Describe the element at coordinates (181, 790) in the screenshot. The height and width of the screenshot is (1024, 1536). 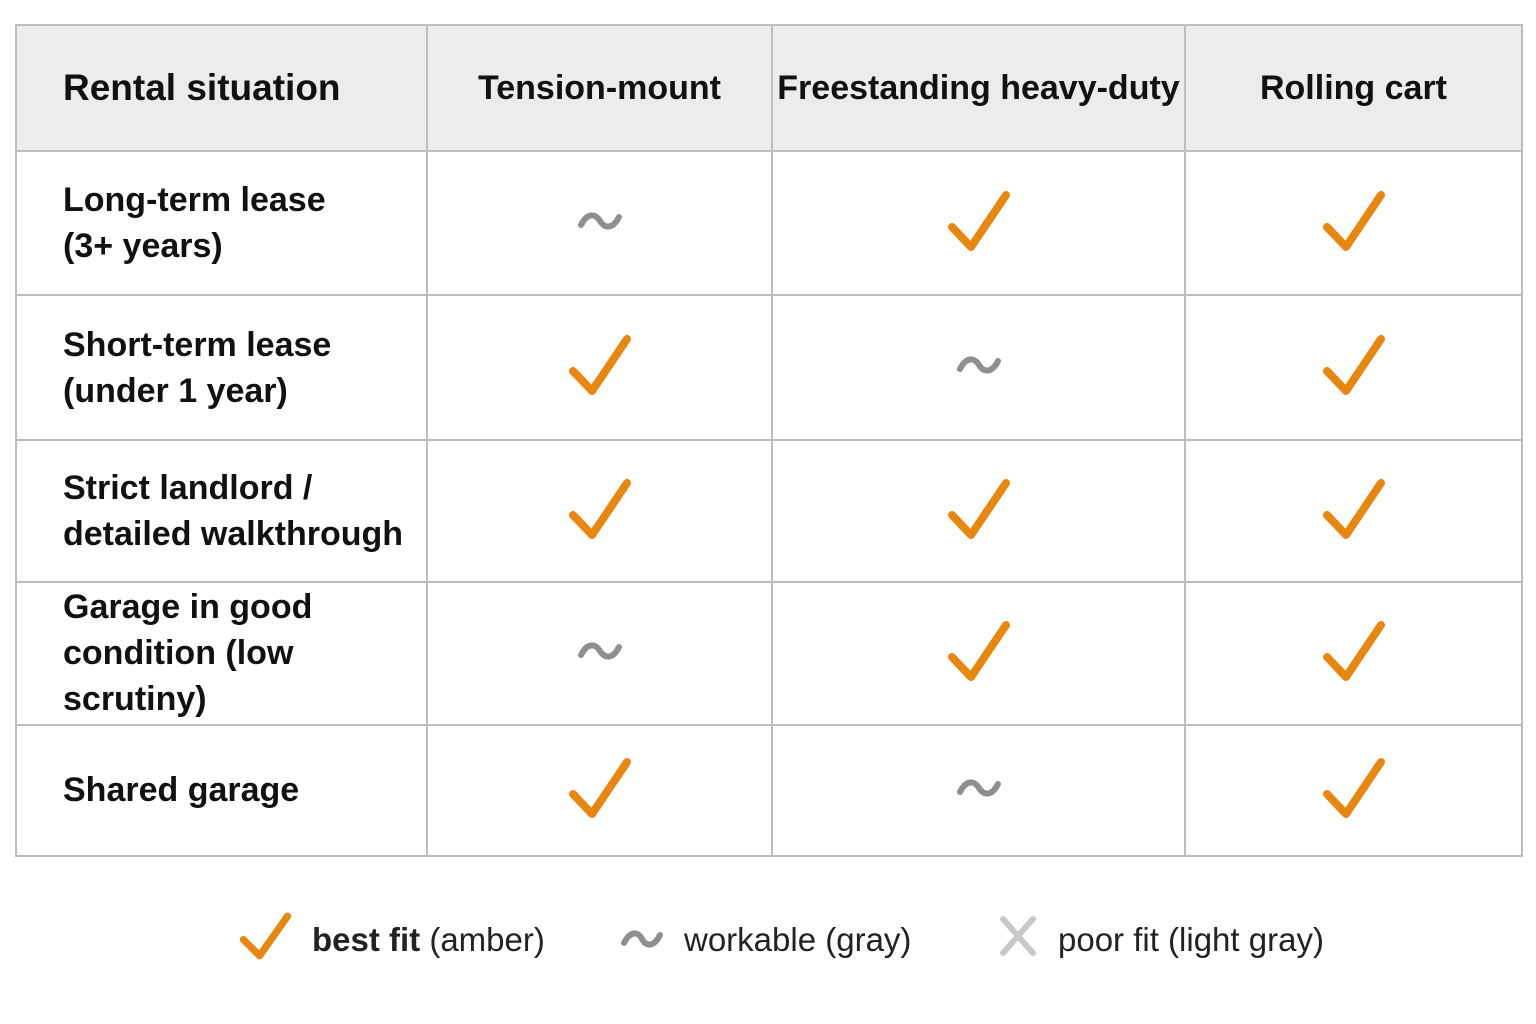
I see `row-label-line: Shared garage` at that location.